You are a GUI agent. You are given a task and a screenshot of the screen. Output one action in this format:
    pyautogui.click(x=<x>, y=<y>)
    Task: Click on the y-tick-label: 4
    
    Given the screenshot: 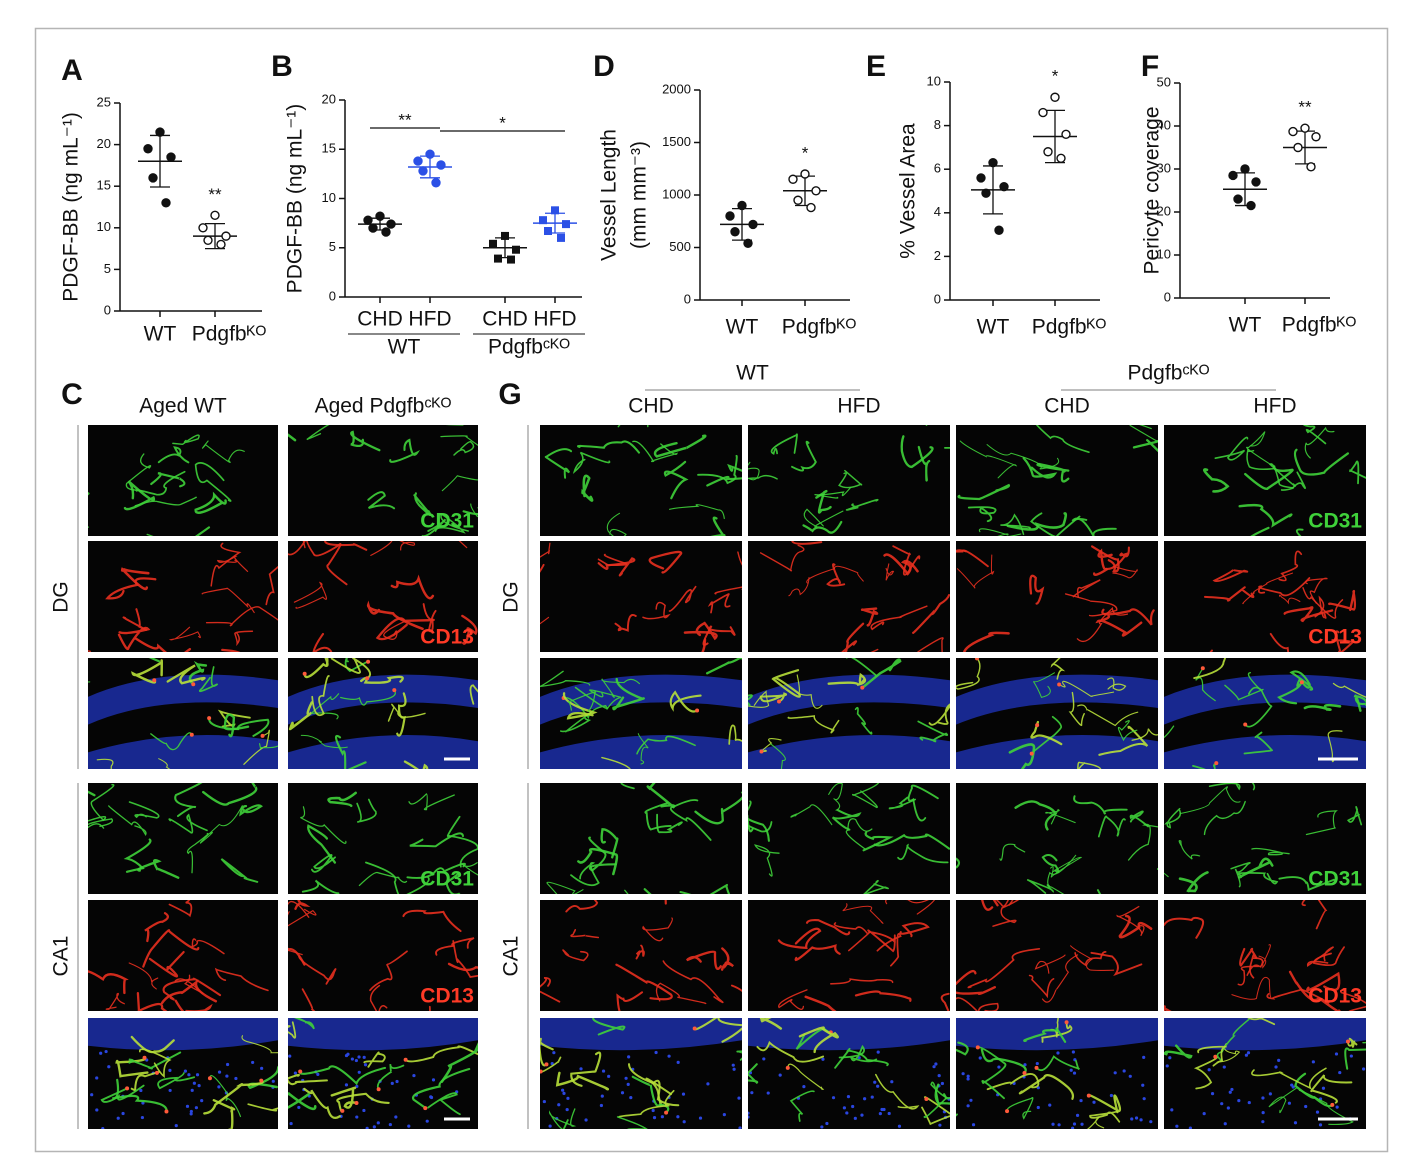 What is the action you would take?
    pyautogui.click(x=937, y=211)
    